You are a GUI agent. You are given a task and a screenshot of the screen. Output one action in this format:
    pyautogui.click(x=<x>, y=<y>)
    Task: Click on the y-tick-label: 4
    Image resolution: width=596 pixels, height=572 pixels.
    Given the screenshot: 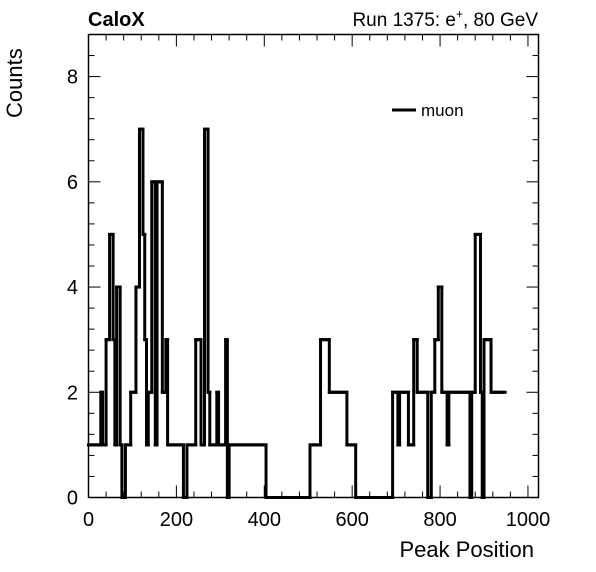 What is the action you would take?
    pyautogui.click(x=72, y=288)
    